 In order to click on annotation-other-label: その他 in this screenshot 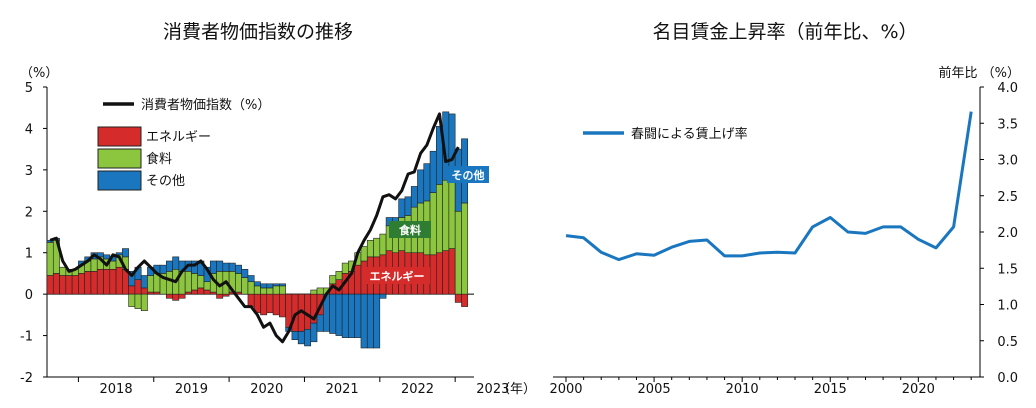, I will do `click(468, 175)`.